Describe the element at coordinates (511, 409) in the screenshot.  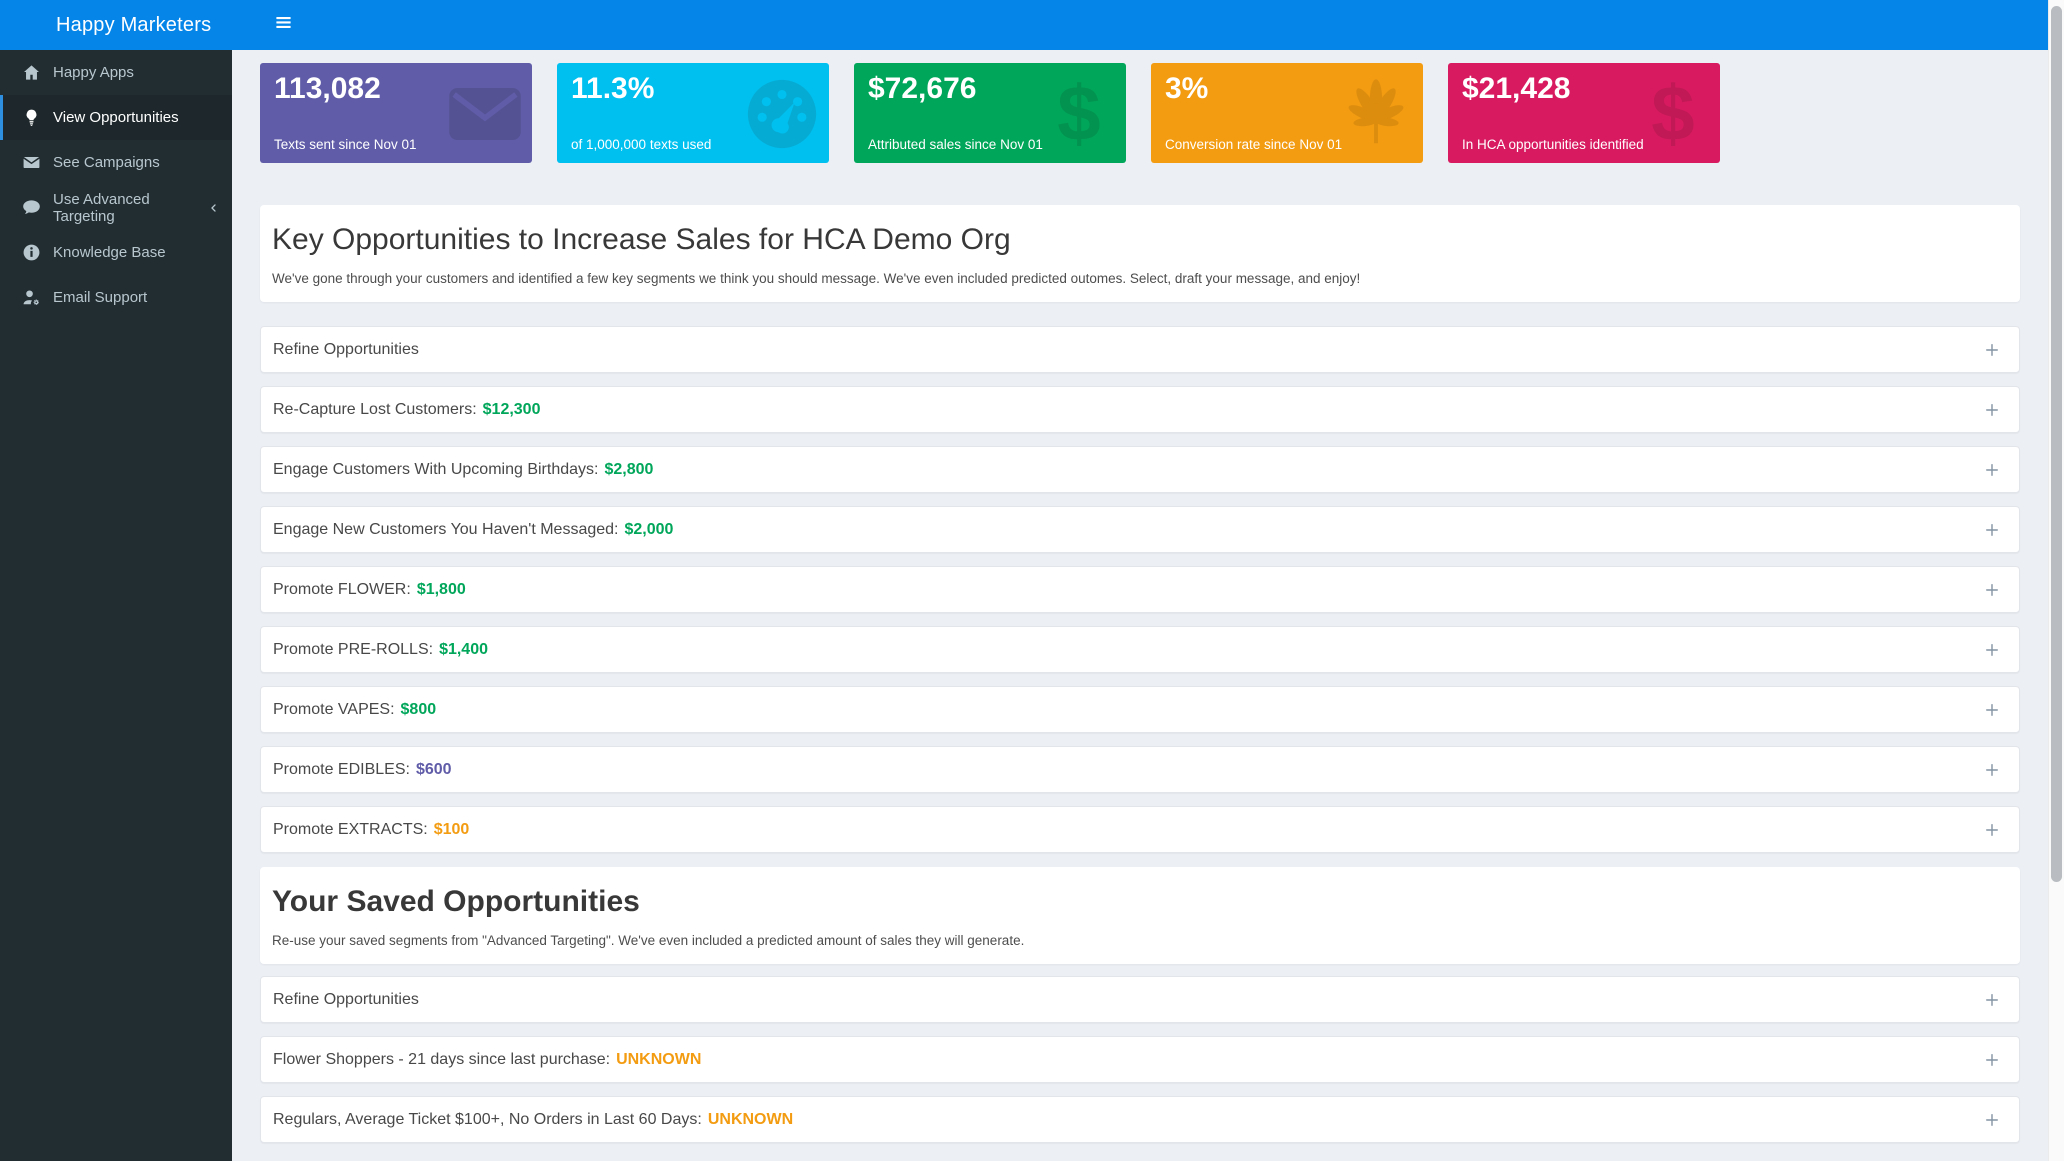
I see `opportunity-value: $12,300` at that location.